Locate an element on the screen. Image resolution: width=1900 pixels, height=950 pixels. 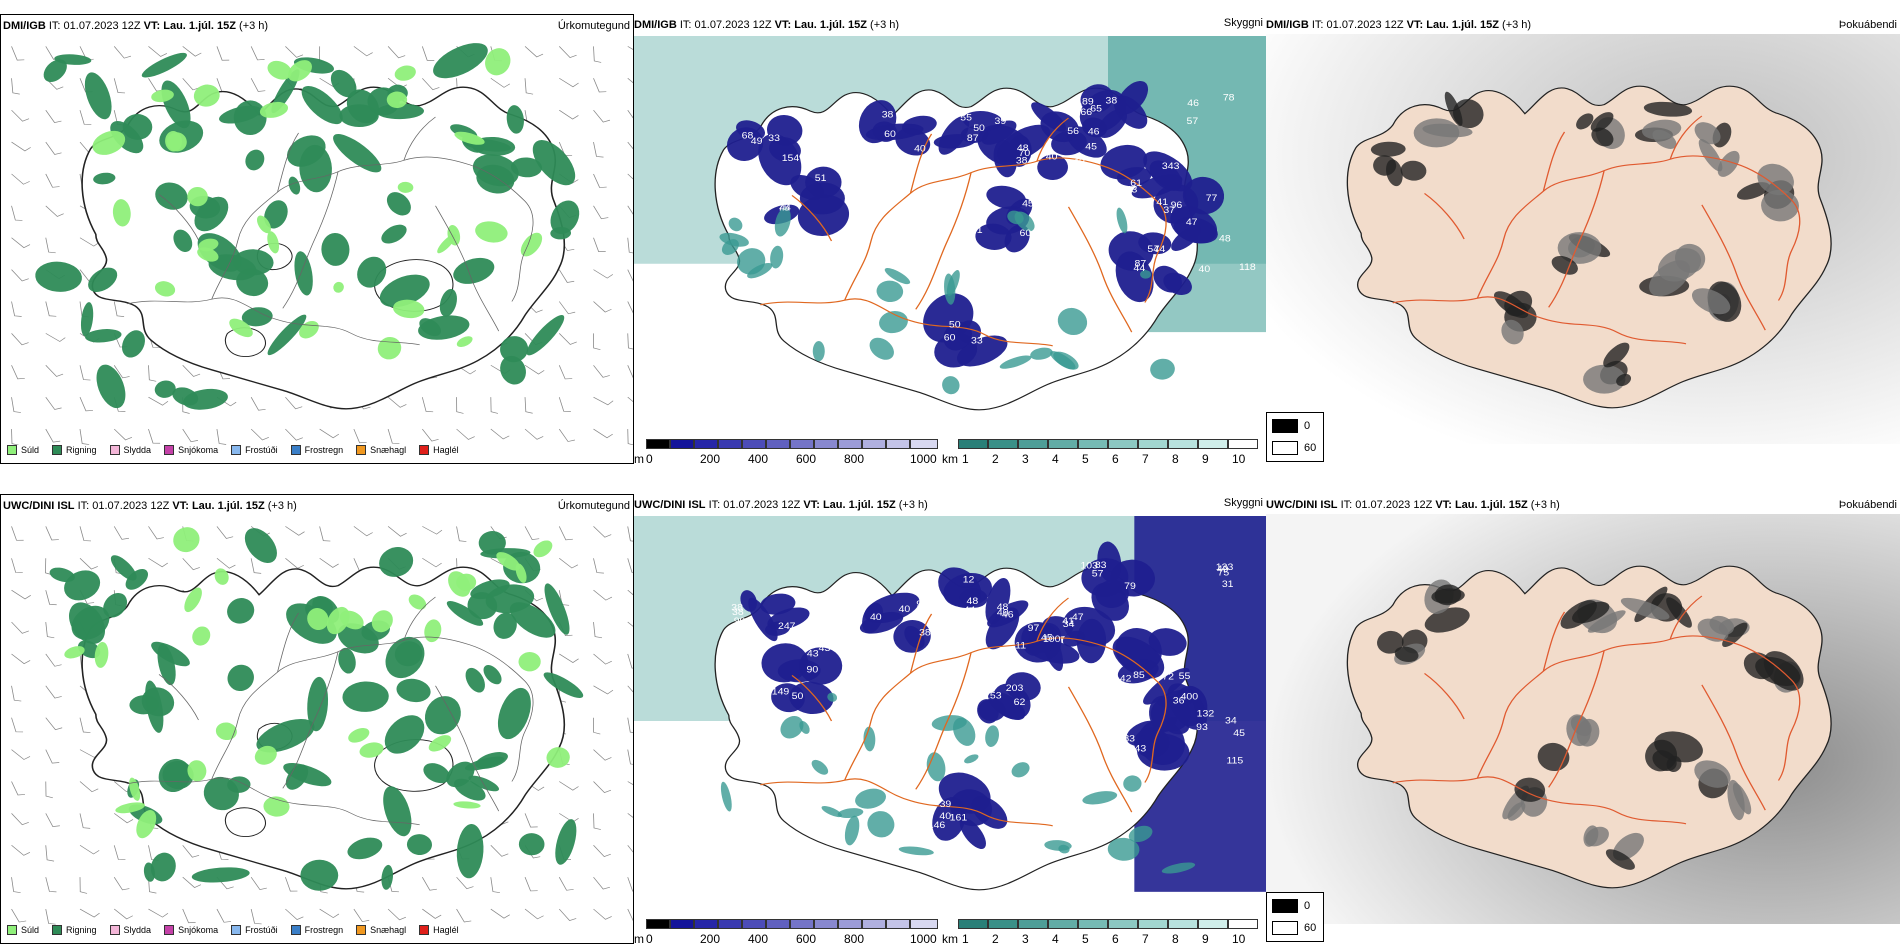
vt-label: VT: is located at coordinates (152, 26).